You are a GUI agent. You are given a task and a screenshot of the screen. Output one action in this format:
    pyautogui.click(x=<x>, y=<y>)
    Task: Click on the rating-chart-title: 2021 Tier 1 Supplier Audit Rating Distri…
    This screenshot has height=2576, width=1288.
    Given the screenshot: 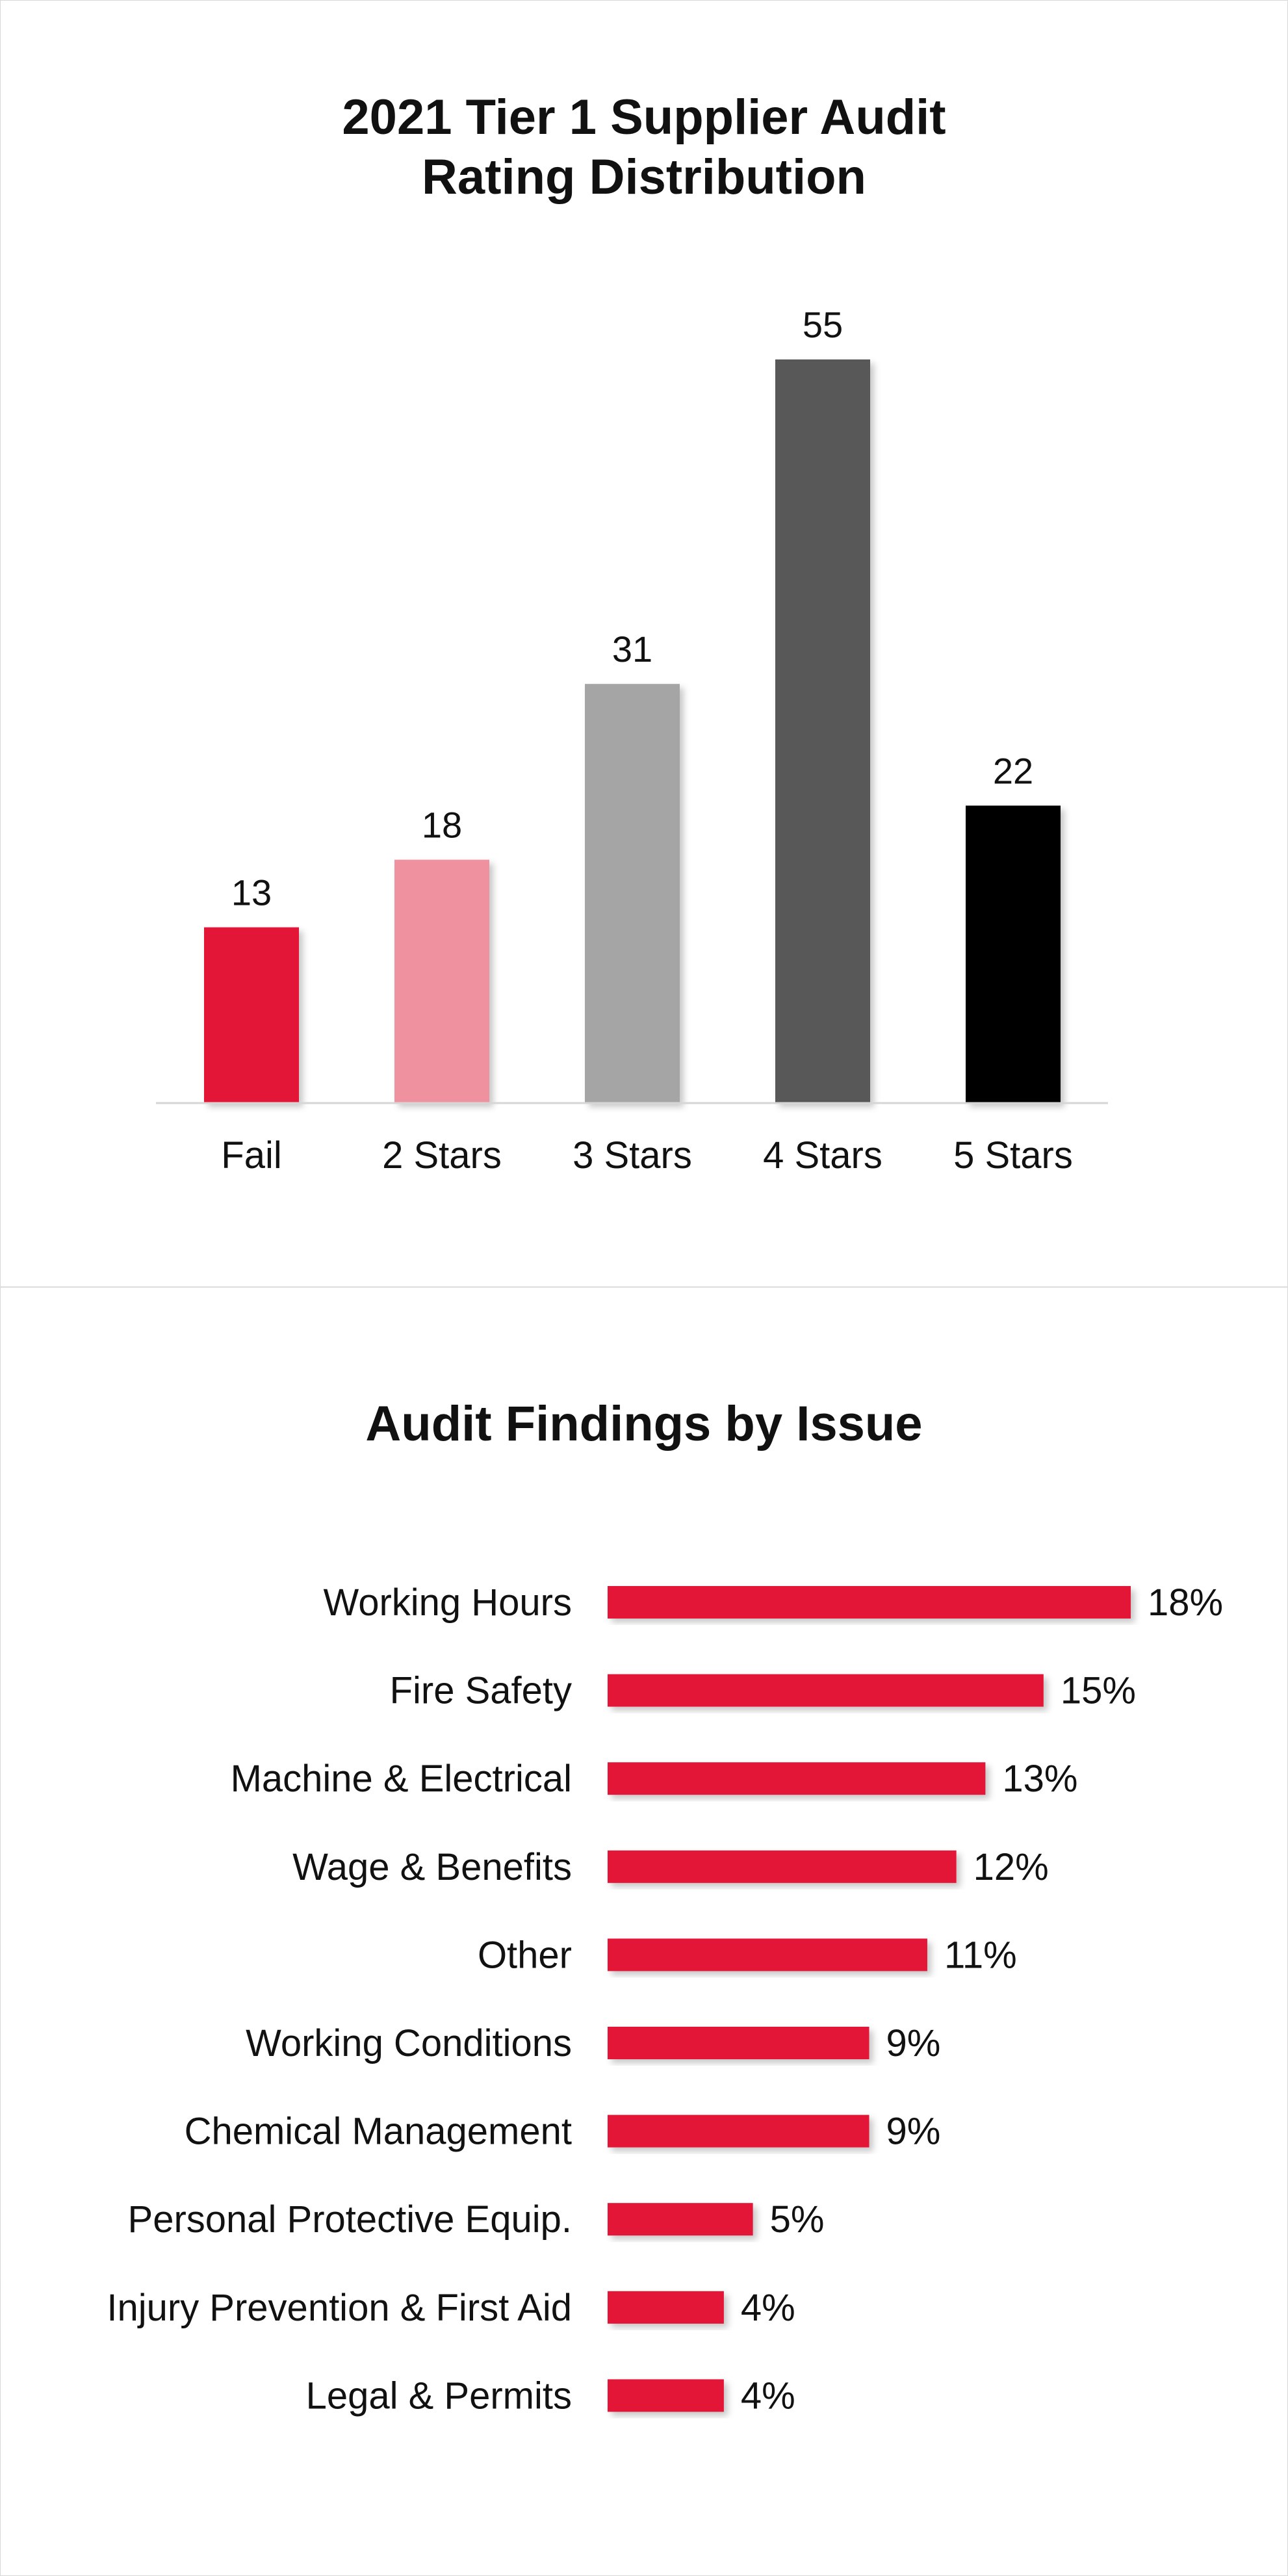 What is the action you would take?
    pyautogui.click(x=644, y=147)
    